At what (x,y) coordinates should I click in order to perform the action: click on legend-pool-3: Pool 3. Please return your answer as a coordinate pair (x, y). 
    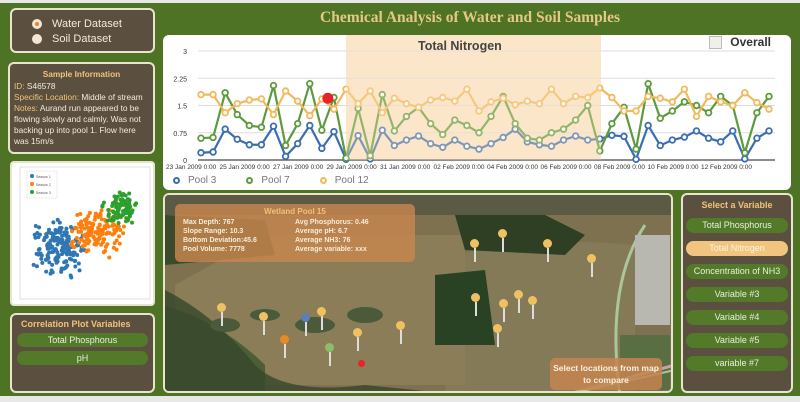
    Looking at the image, I should click on (194, 180).